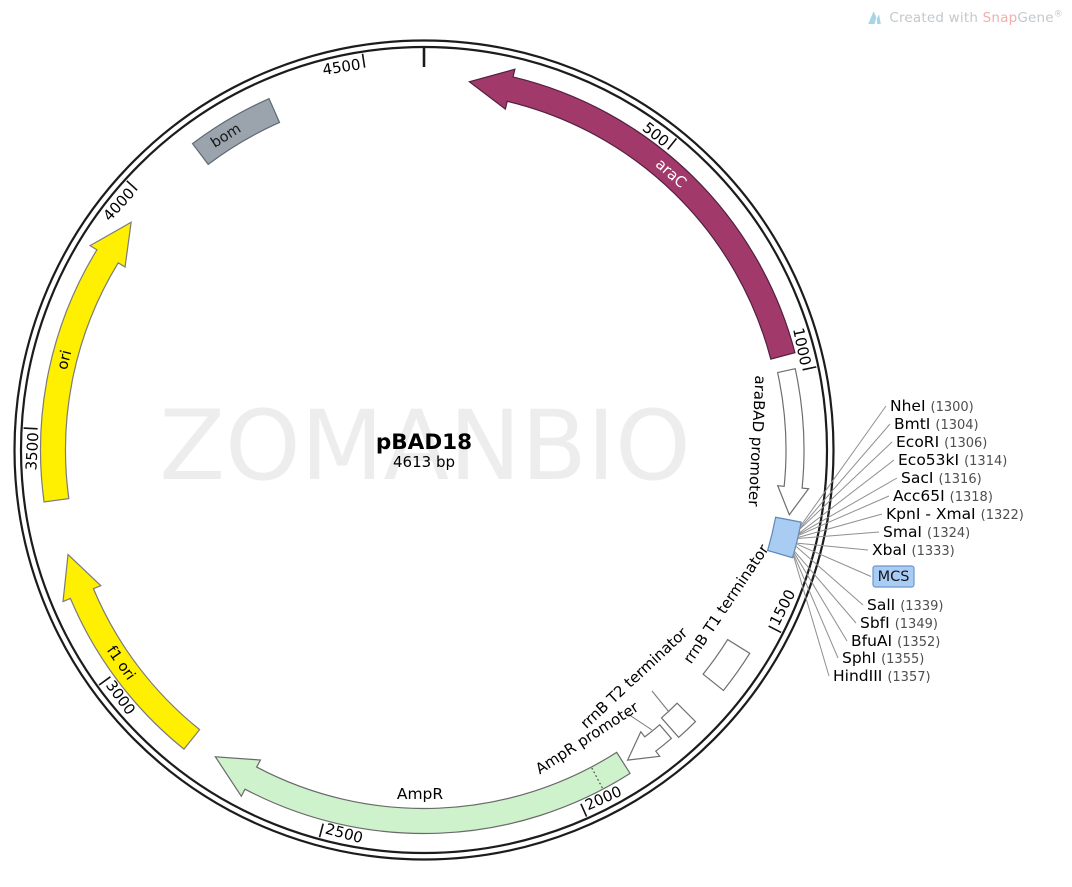 This screenshot has height=887, width=1072. I want to click on enzyme-leader-line-BmtI, so click(845, 476).